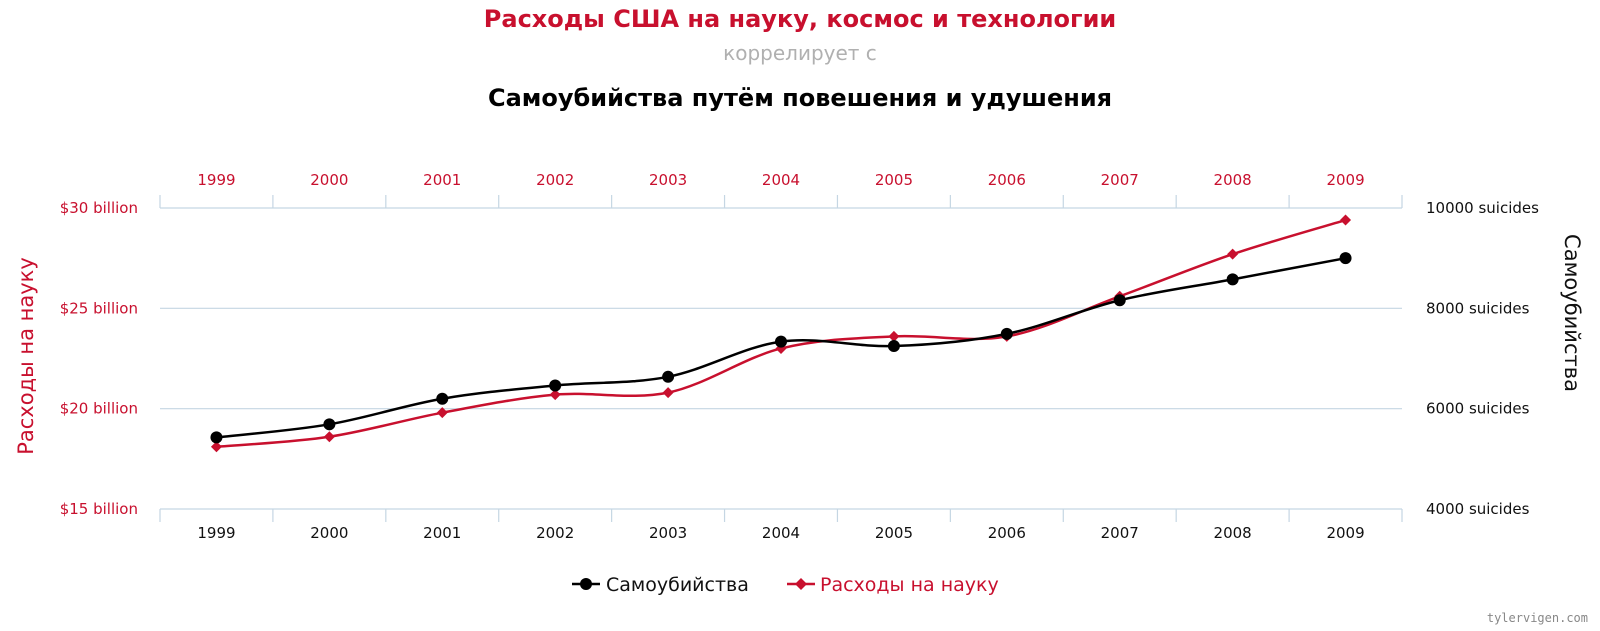 The width and height of the screenshot is (1600, 631). Describe the element at coordinates (1120, 180) in the screenshot. I see `x-top-tick-label: 2007` at that location.